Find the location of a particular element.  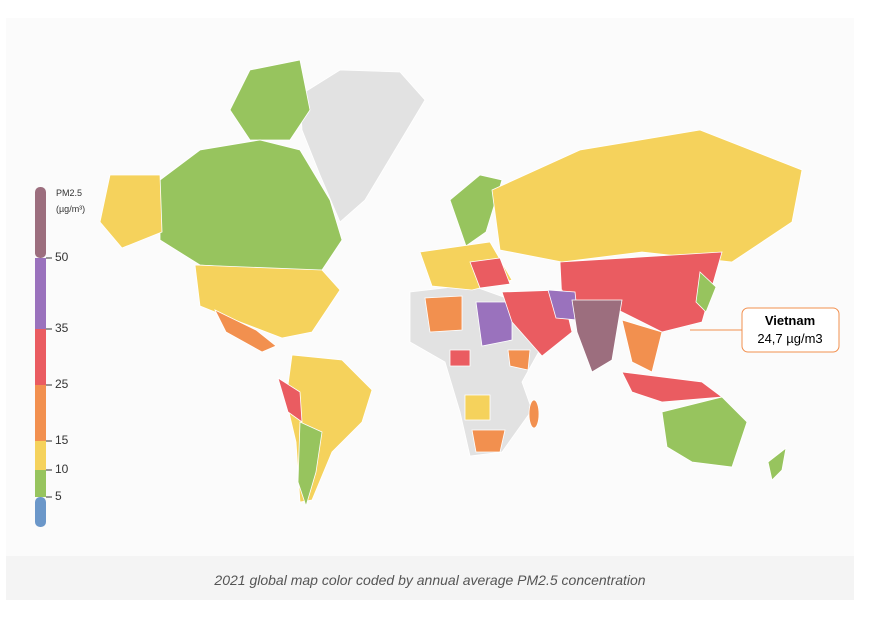

caption-strip is located at coordinates (430, 578).